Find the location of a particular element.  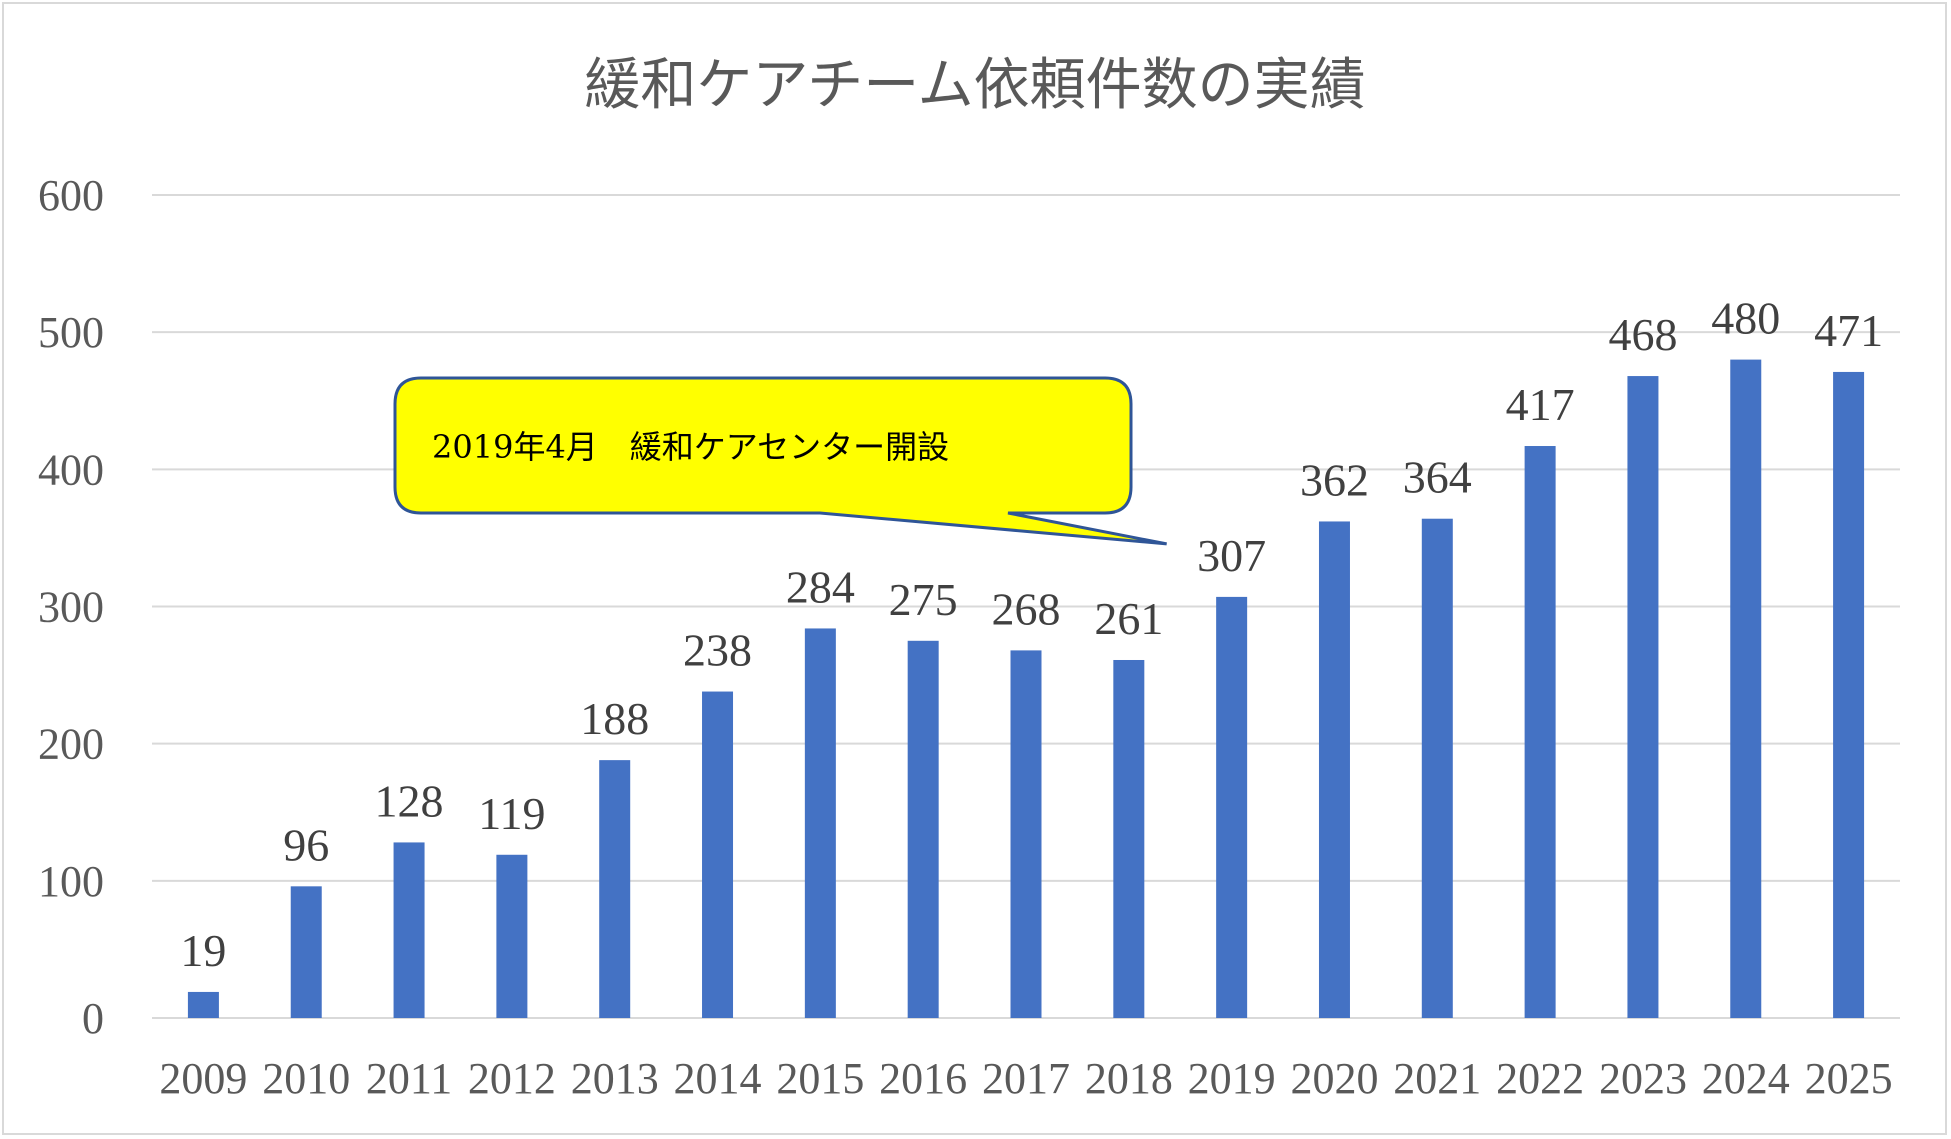

x-tick-label: 2012 is located at coordinates (512, 1078).